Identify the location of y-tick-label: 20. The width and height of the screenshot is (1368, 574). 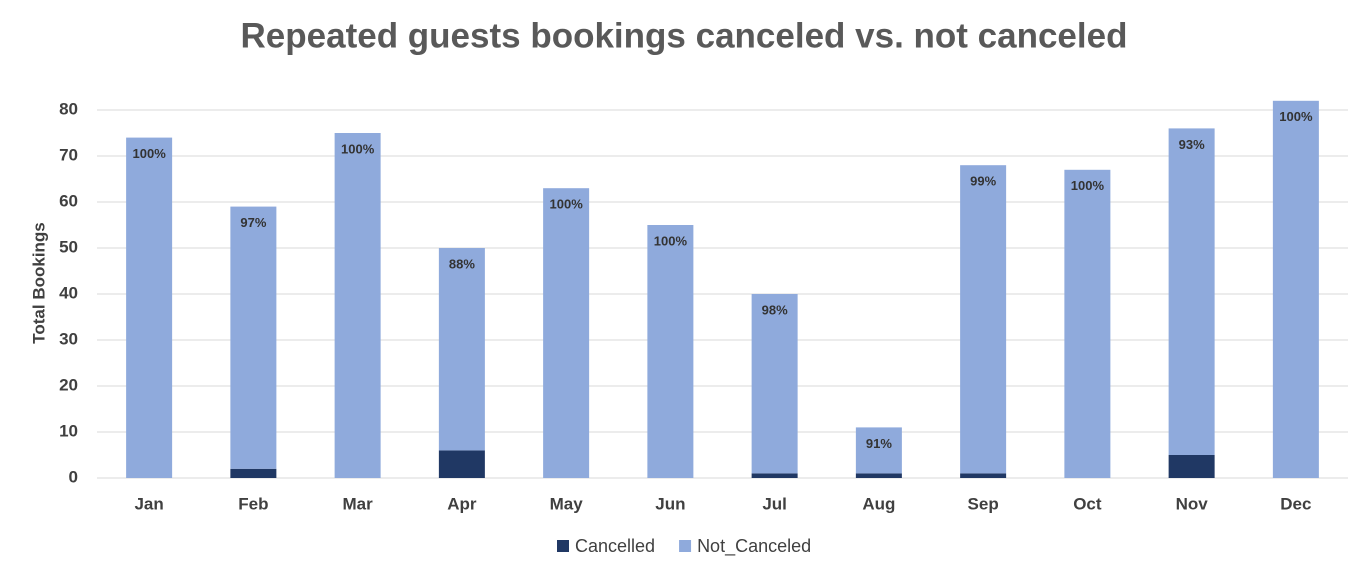
(68, 384).